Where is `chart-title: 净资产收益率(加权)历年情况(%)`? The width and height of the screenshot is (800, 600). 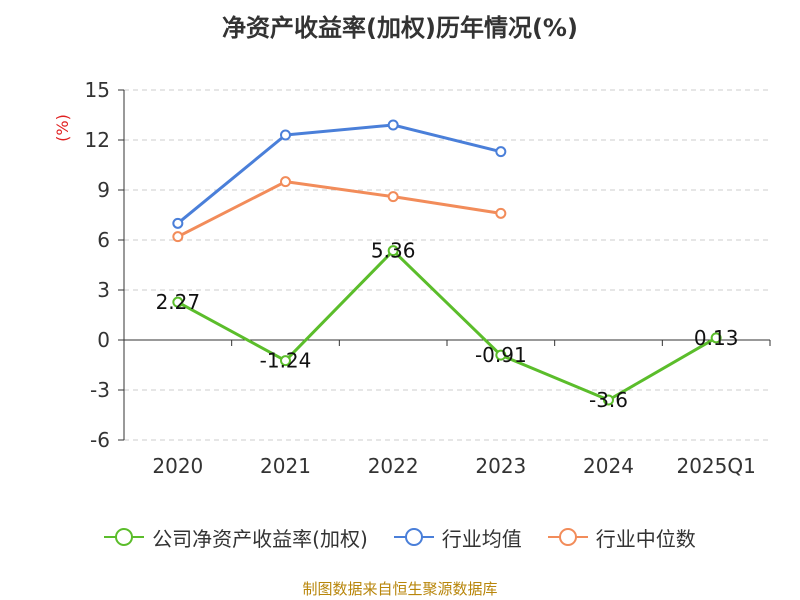
chart-title: 净资产收益率(加权)历年情况(%) is located at coordinates (400, 28).